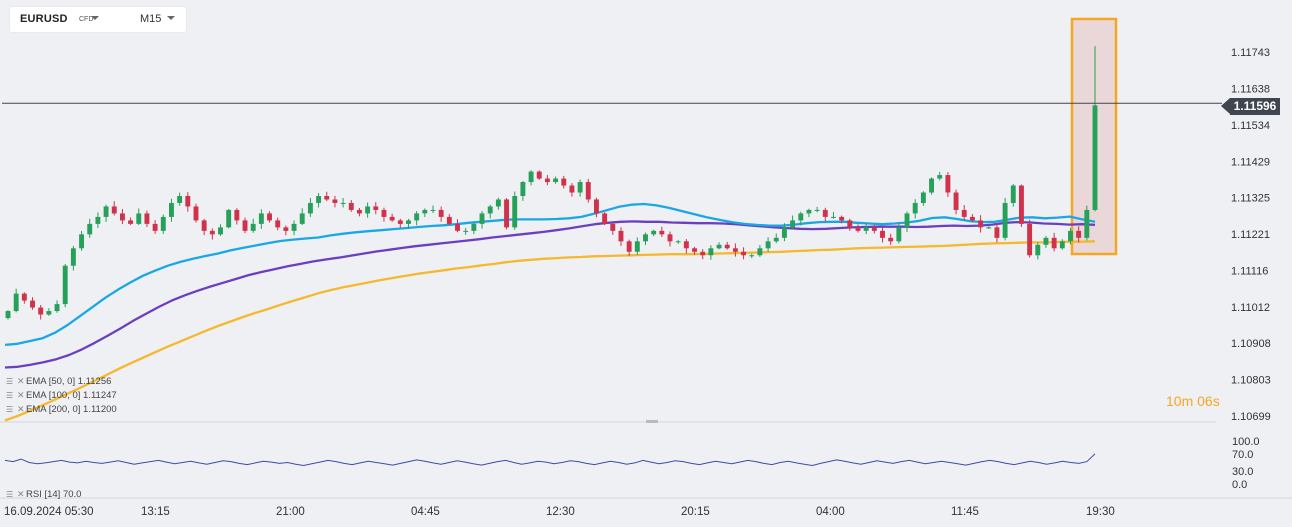 This screenshot has width=1292, height=527. Describe the element at coordinates (86, 19) in the screenshot. I see `symbol-type: CFD` at that location.